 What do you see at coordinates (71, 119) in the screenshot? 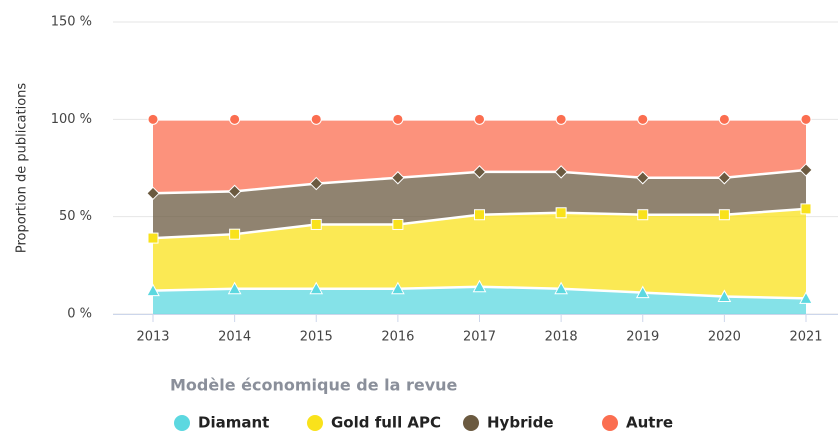
I see `y-tick-label: 100 %` at bounding box center [71, 119].